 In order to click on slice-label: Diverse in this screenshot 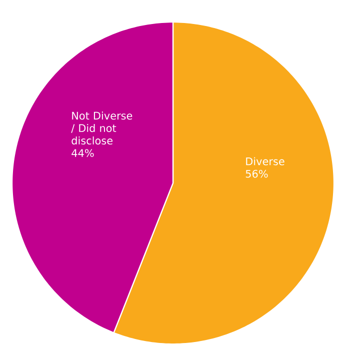, I will do `click(265, 161)`.